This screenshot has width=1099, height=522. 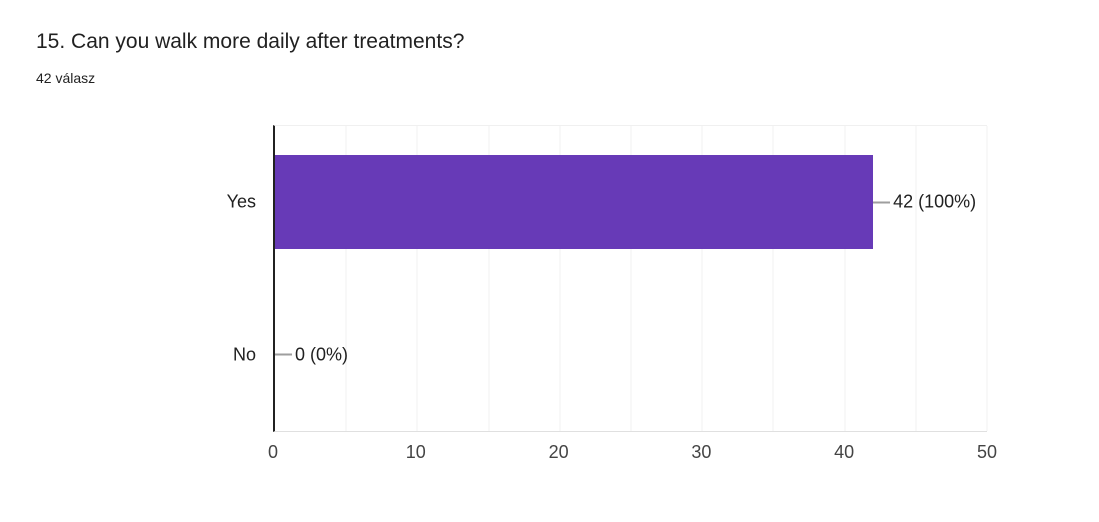 What do you see at coordinates (558, 452) in the screenshot?
I see `x-tick-label: 20` at bounding box center [558, 452].